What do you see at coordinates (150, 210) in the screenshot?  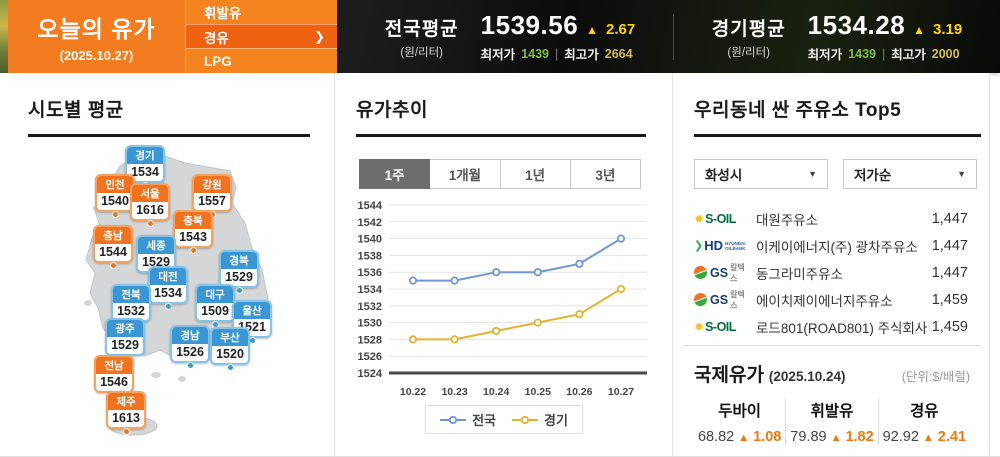 I see `region-price: 1616` at bounding box center [150, 210].